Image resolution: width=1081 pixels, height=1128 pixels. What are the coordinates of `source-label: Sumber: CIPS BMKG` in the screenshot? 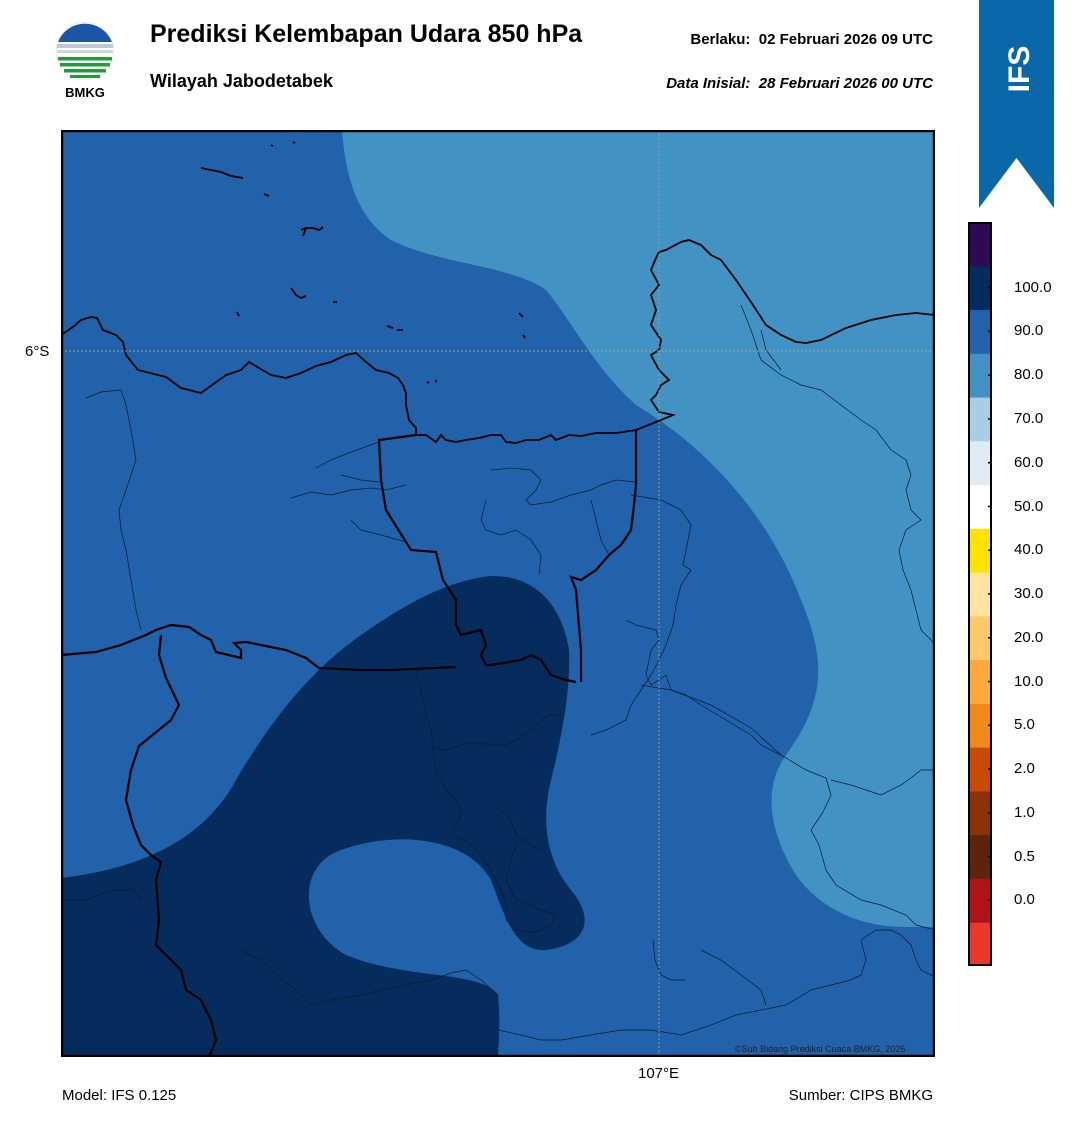 It's located at (860, 1095).